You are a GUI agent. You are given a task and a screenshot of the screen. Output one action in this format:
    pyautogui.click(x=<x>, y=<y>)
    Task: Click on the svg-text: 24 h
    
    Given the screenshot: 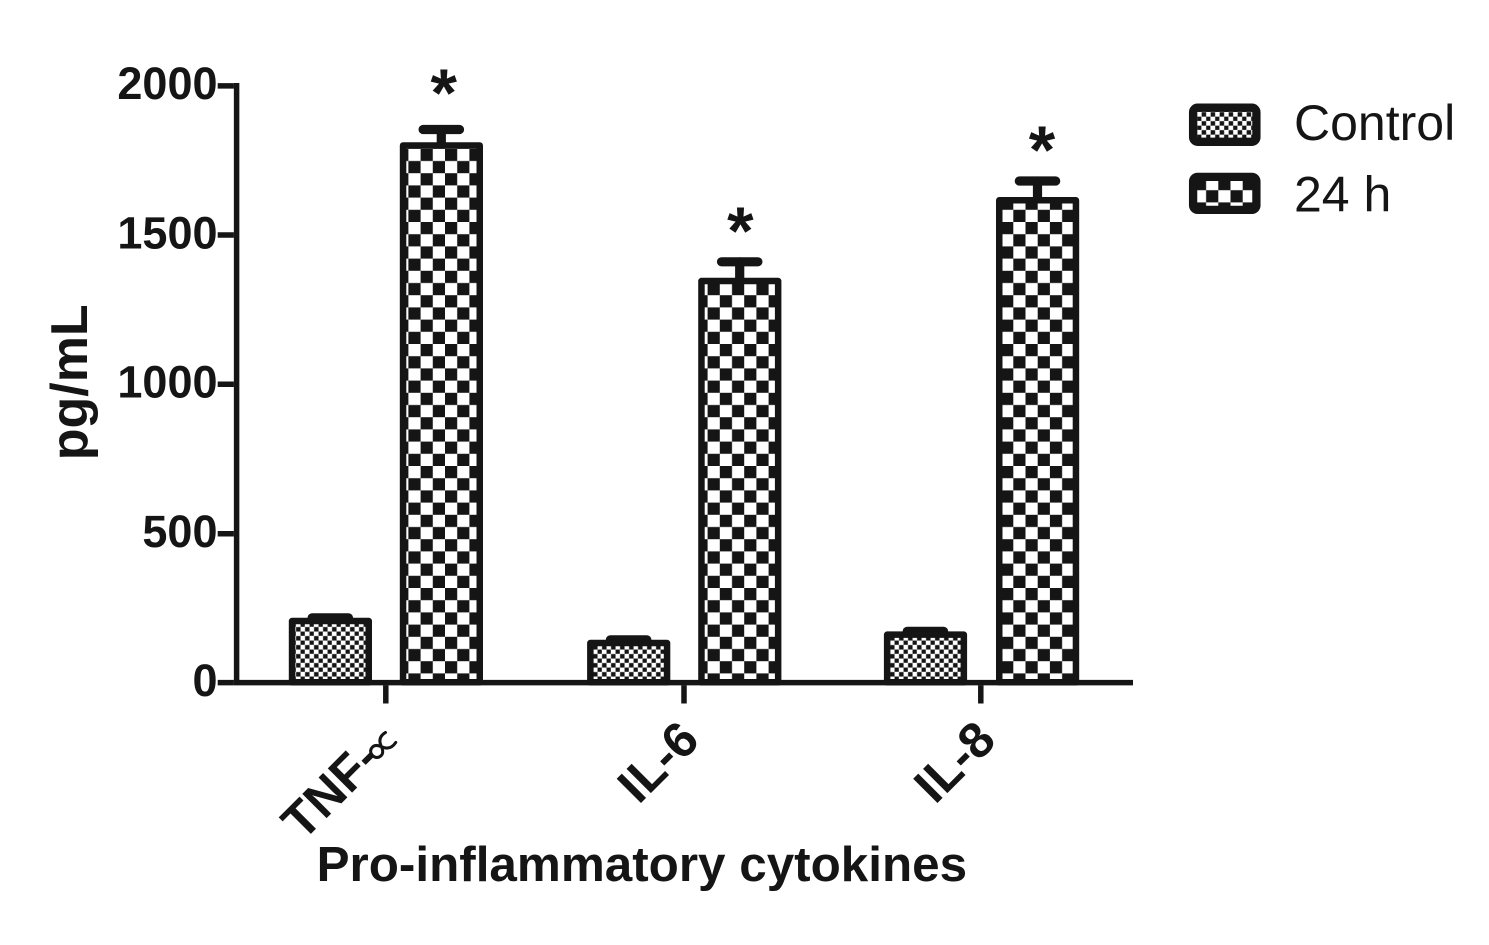 What is the action you would take?
    pyautogui.click(x=1342, y=194)
    